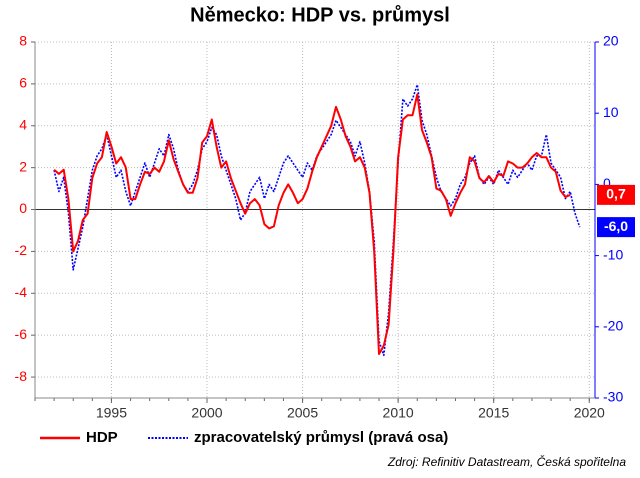  Describe the element at coordinates (613, 326) in the screenshot. I see `y2-tick-label: -20` at that location.